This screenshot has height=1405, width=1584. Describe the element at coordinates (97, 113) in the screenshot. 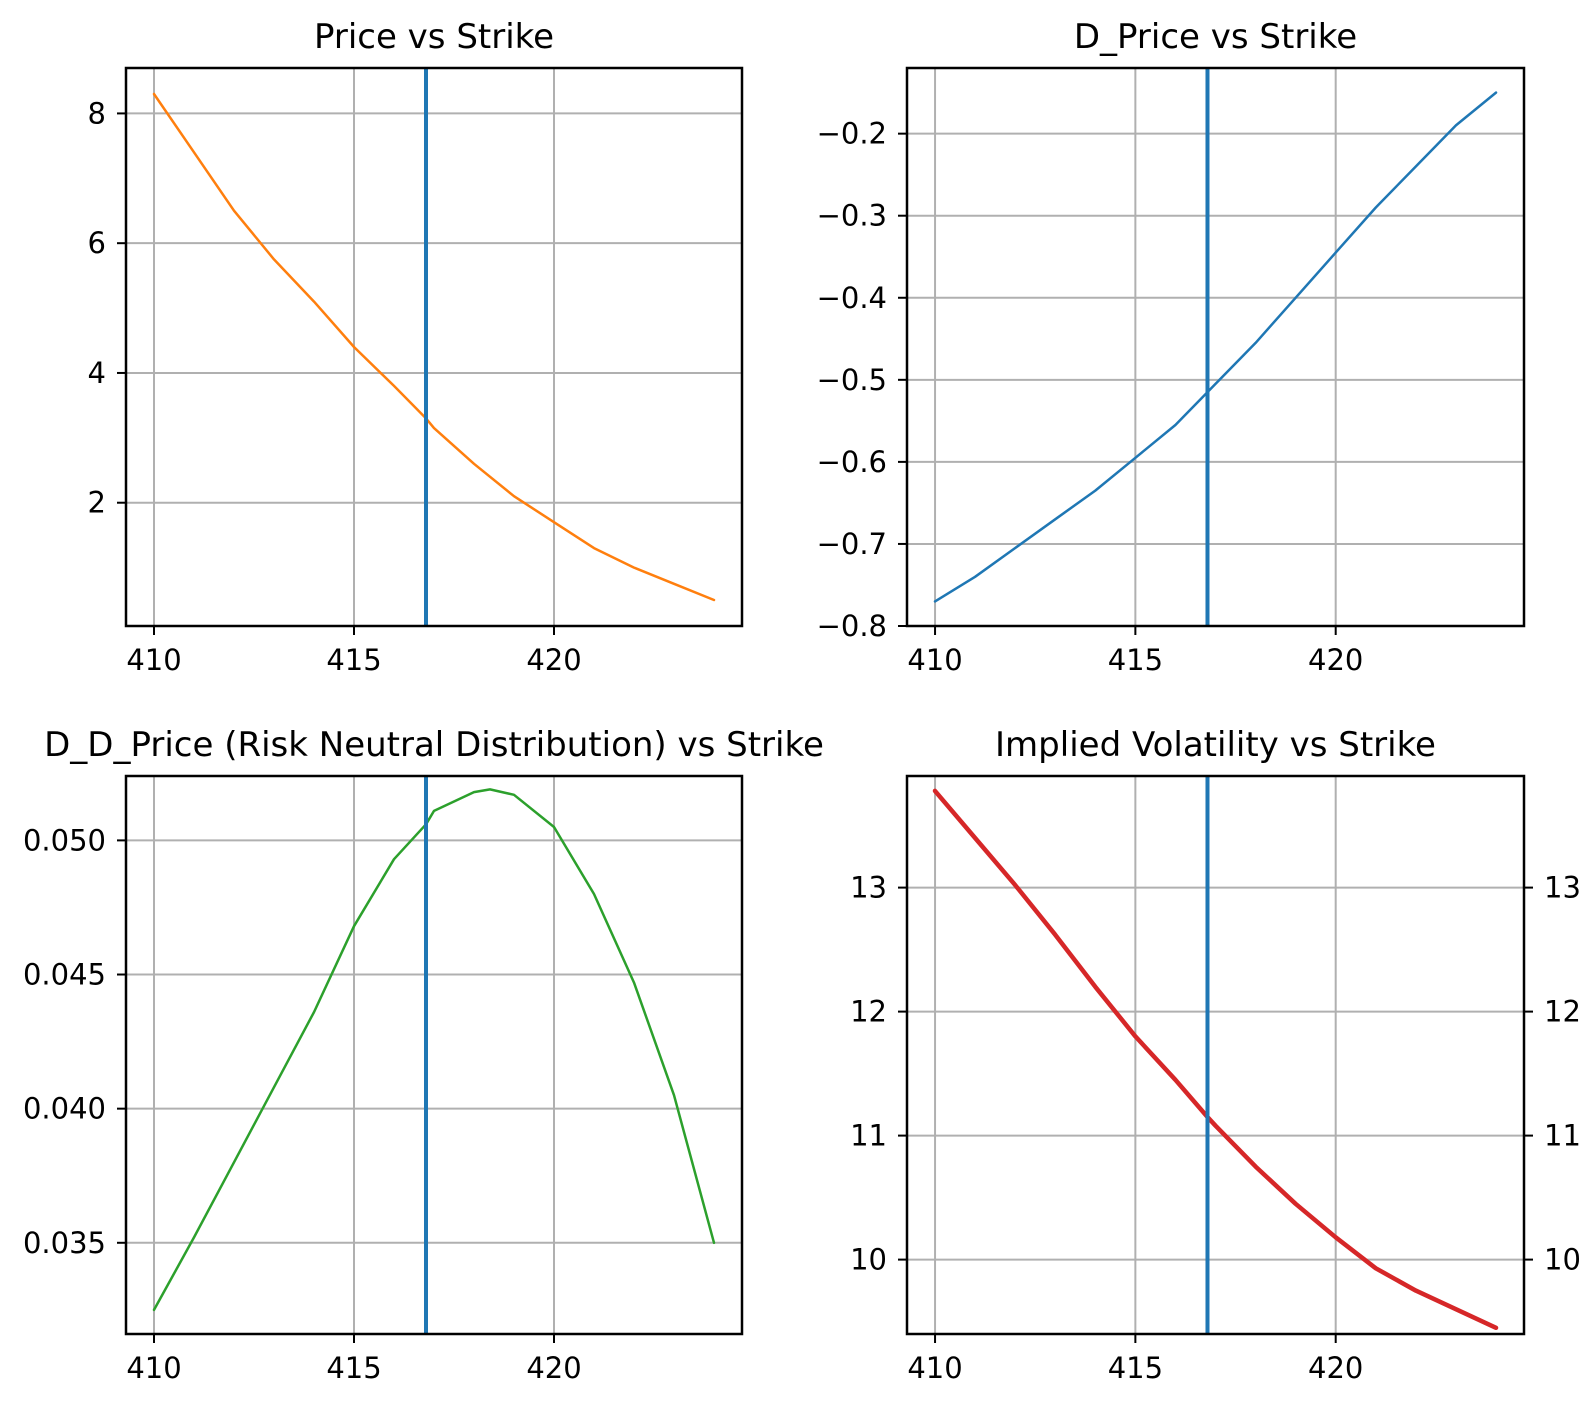

I see `y-tick-label: 8` at that location.